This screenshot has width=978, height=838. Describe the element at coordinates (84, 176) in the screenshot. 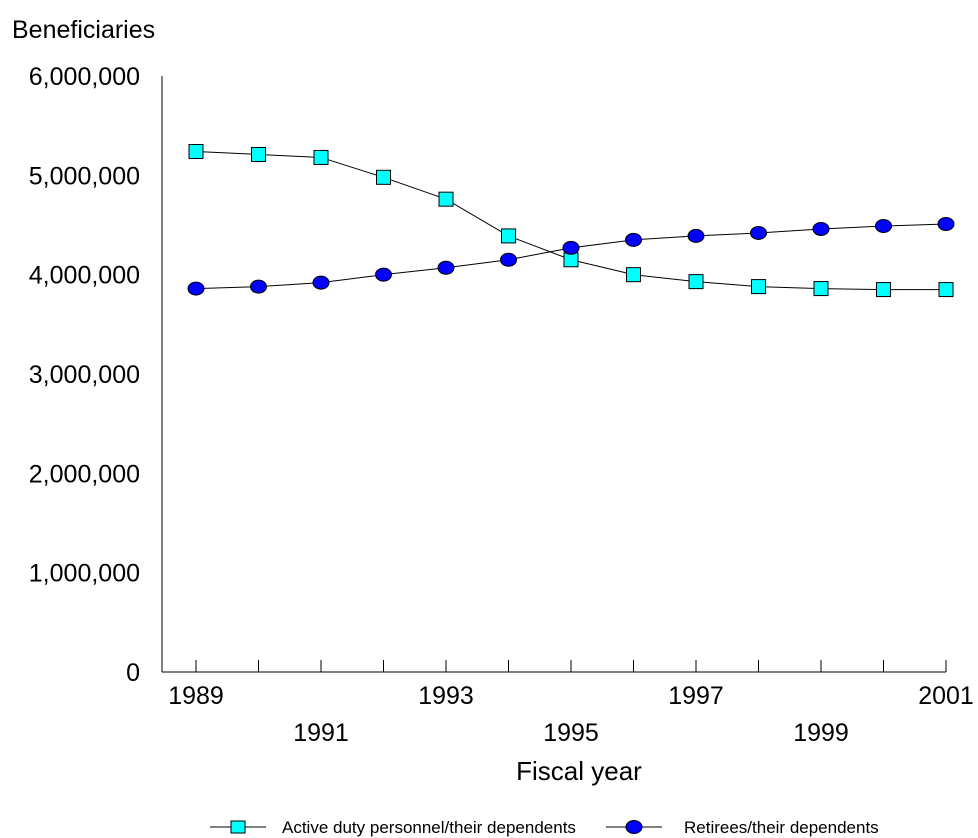

I see `y-tick-label: 5,000,000` at that location.